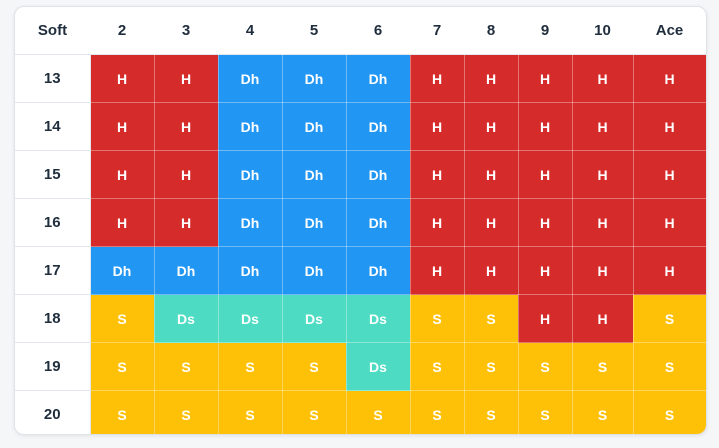 The image size is (719, 448). What do you see at coordinates (314, 31) in the screenshot?
I see `header-dealer-5: 5` at bounding box center [314, 31].